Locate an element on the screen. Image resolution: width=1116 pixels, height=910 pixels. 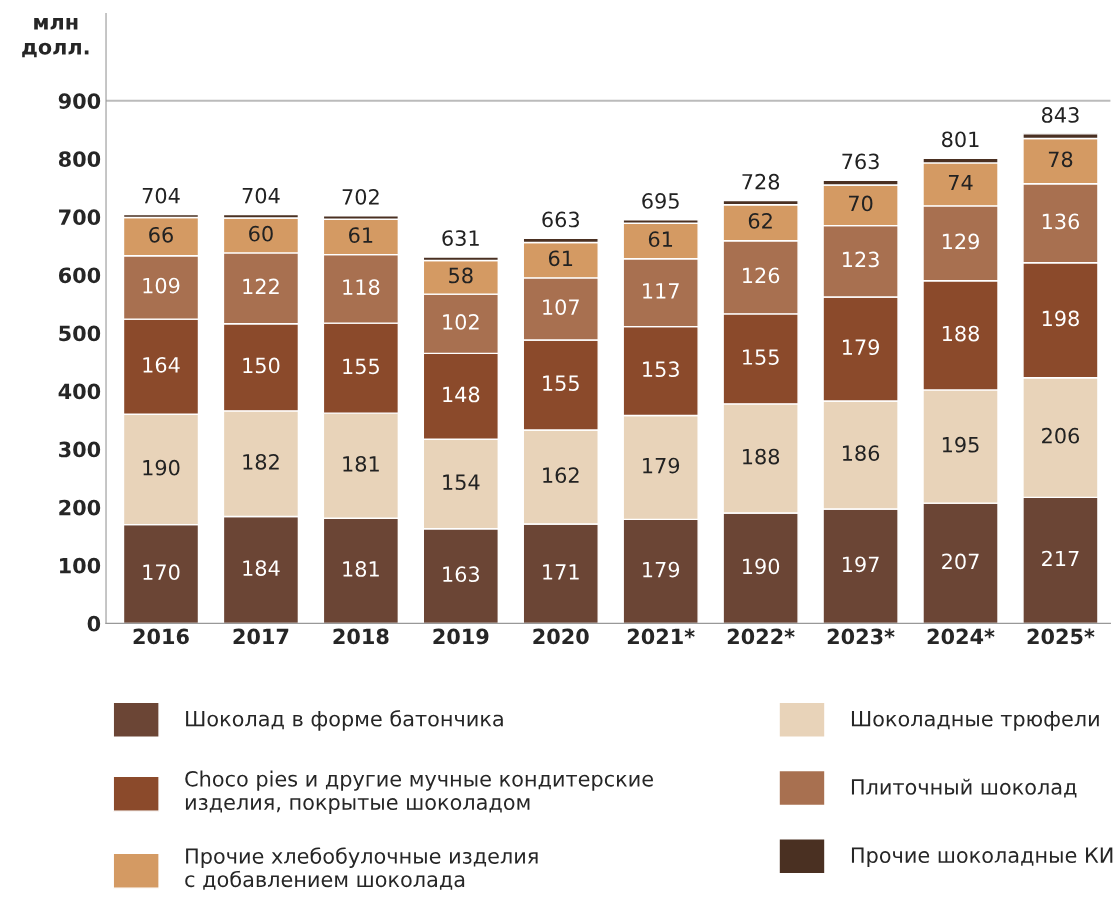
data-label: 182 is located at coordinates (261, 461).